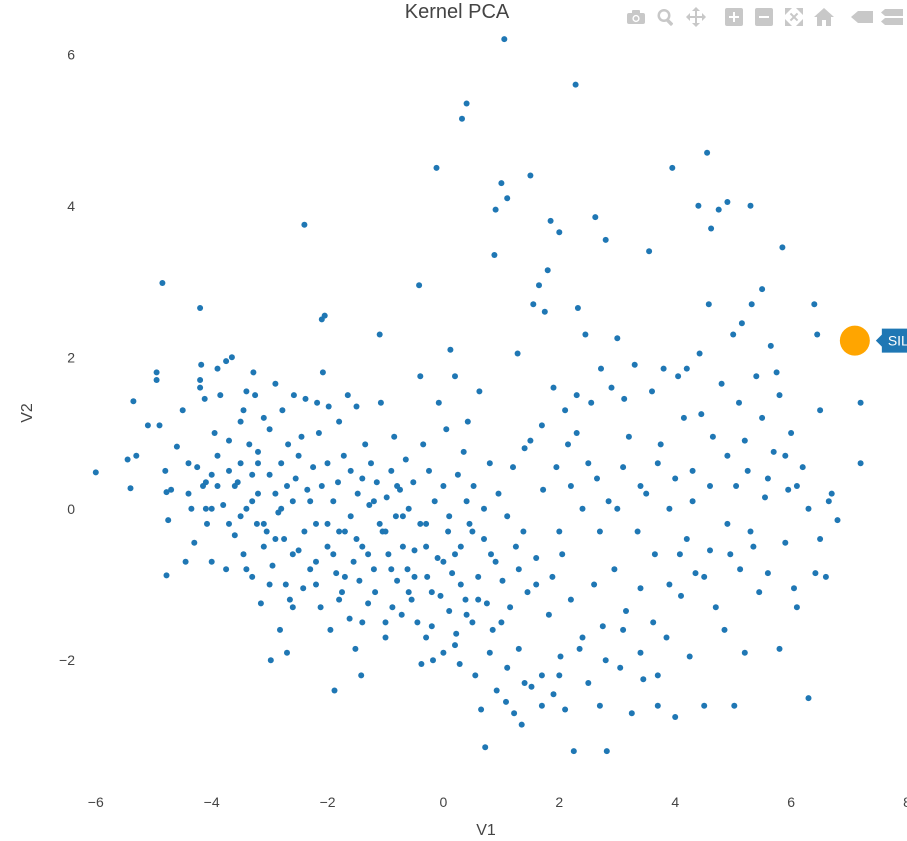  Describe the element at coordinates (636, 17) in the screenshot. I see `download-plot-button` at that location.